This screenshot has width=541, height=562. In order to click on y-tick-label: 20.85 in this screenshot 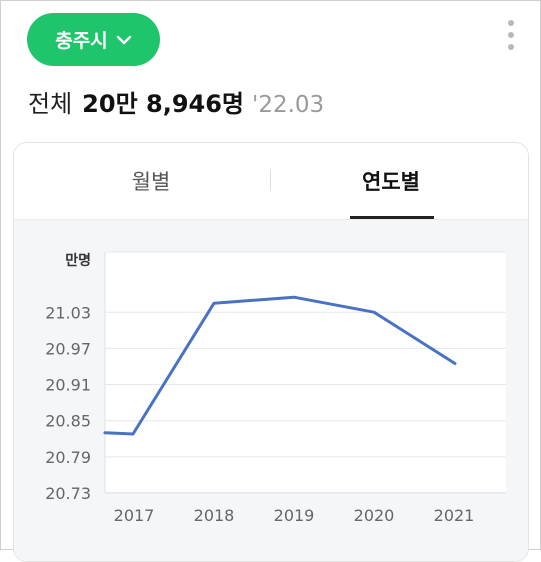, I will do `click(68, 421)`.